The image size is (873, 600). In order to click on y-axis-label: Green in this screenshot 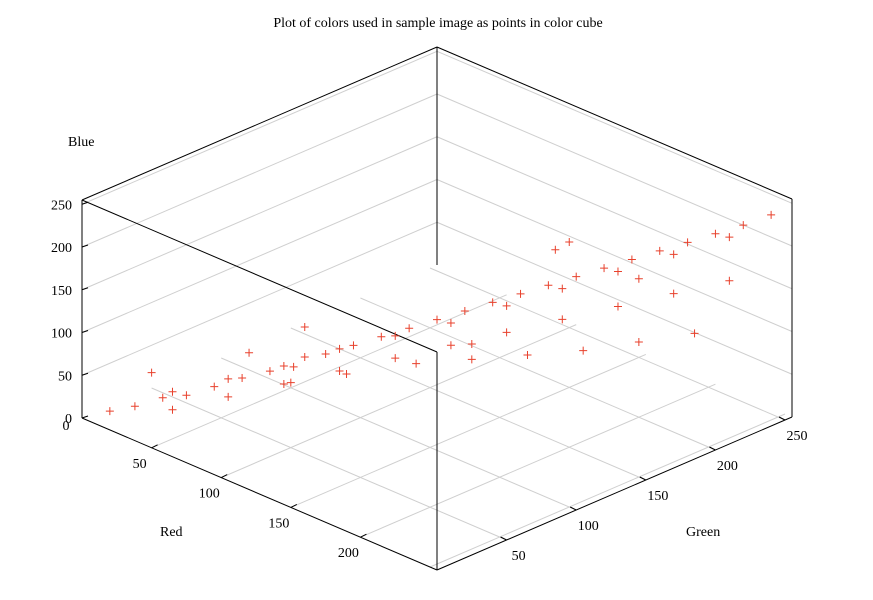, I will do `click(703, 532)`.